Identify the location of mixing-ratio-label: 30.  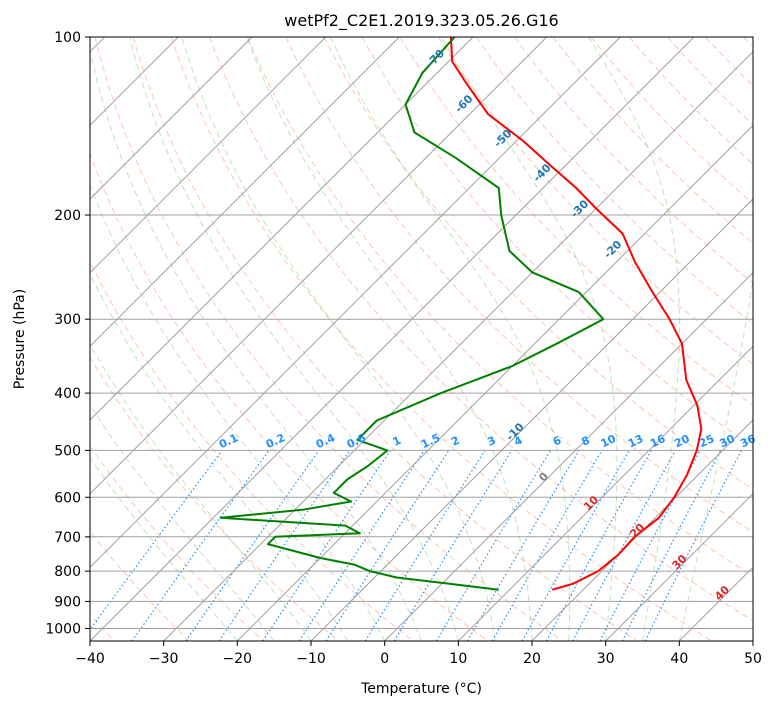
(728, 441).